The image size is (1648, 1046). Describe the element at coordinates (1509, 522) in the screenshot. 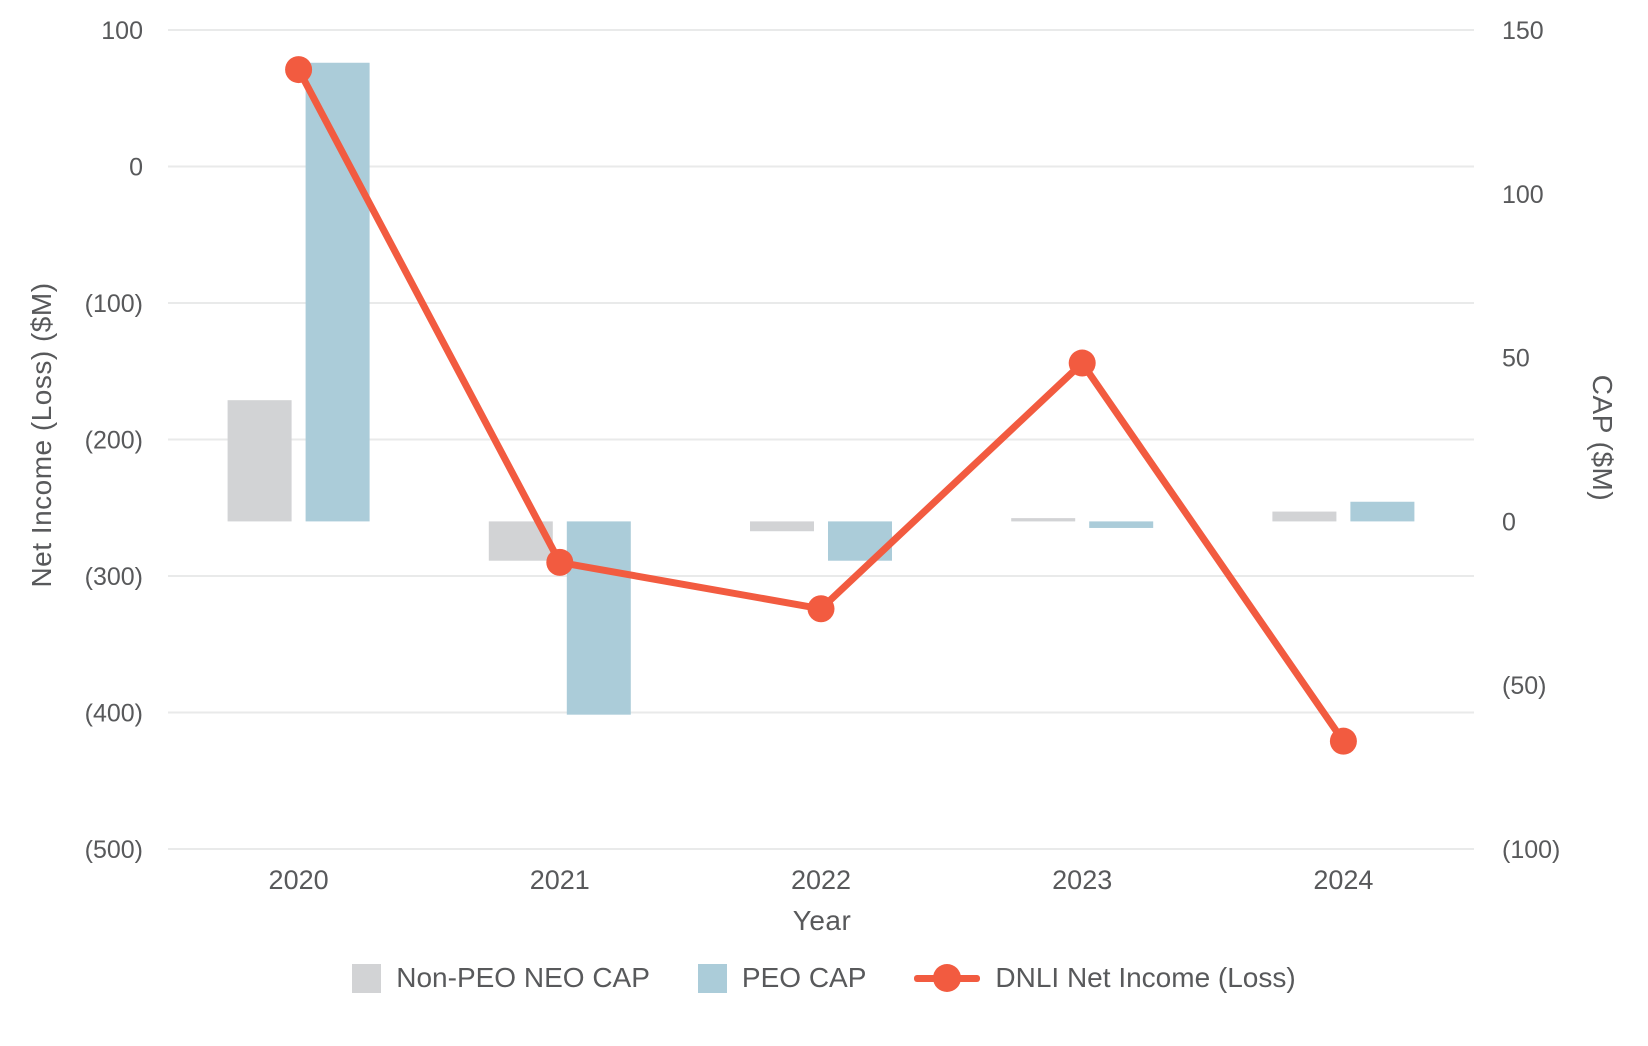

I see `right-axis-tick-label: 0` at that location.